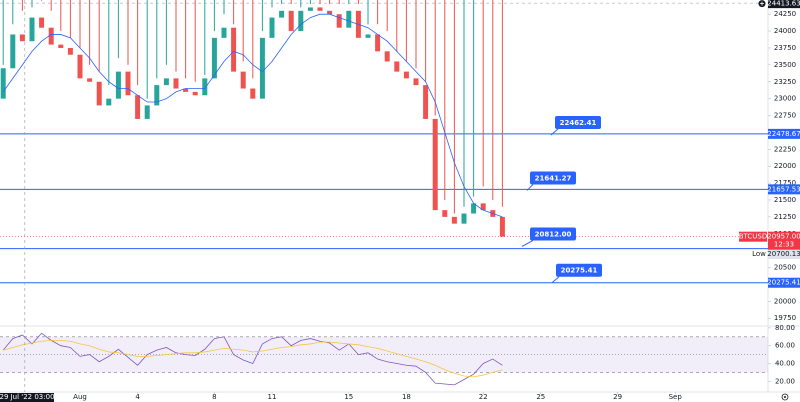 This screenshot has width=800, height=402. I want to click on y-tick-label: 21250, so click(785, 217).